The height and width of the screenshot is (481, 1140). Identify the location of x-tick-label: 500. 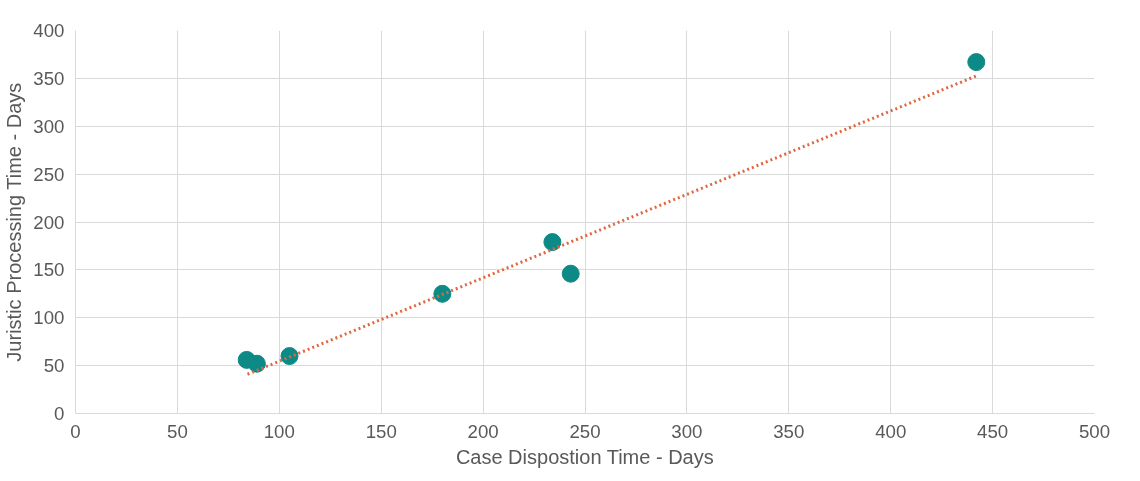
(1094, 431).